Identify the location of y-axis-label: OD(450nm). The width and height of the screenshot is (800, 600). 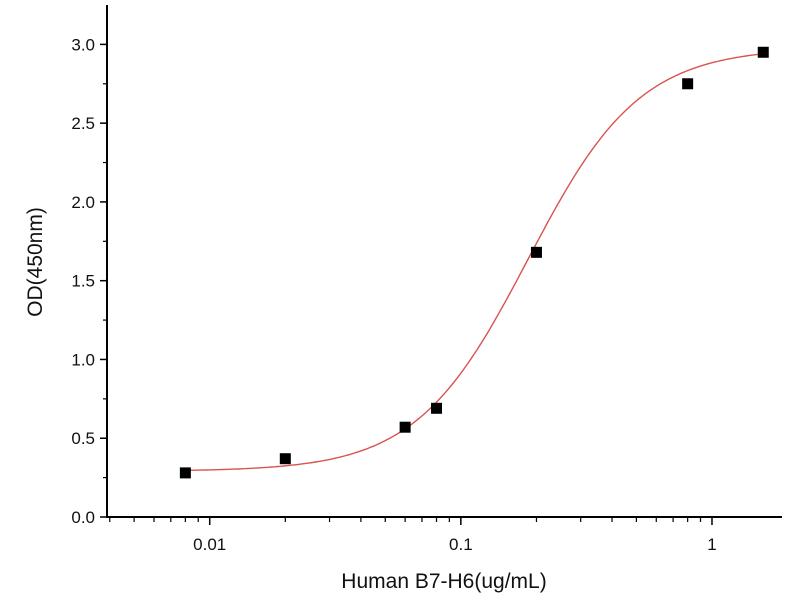
(35, 262).